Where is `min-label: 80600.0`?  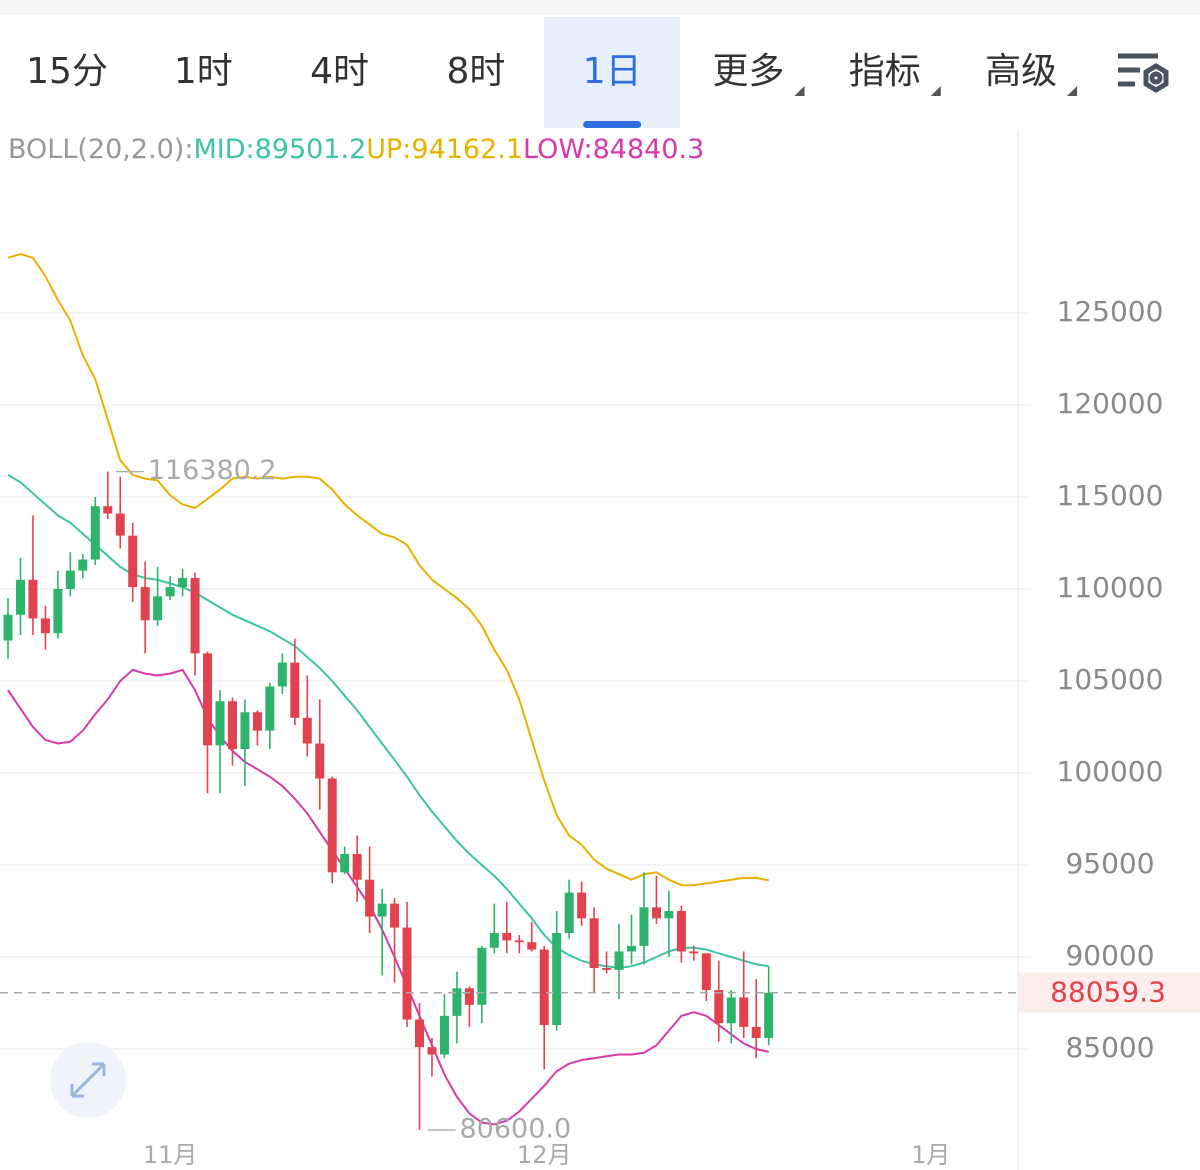 min-label: 80600.0 is located at coordinates (516, 1128).